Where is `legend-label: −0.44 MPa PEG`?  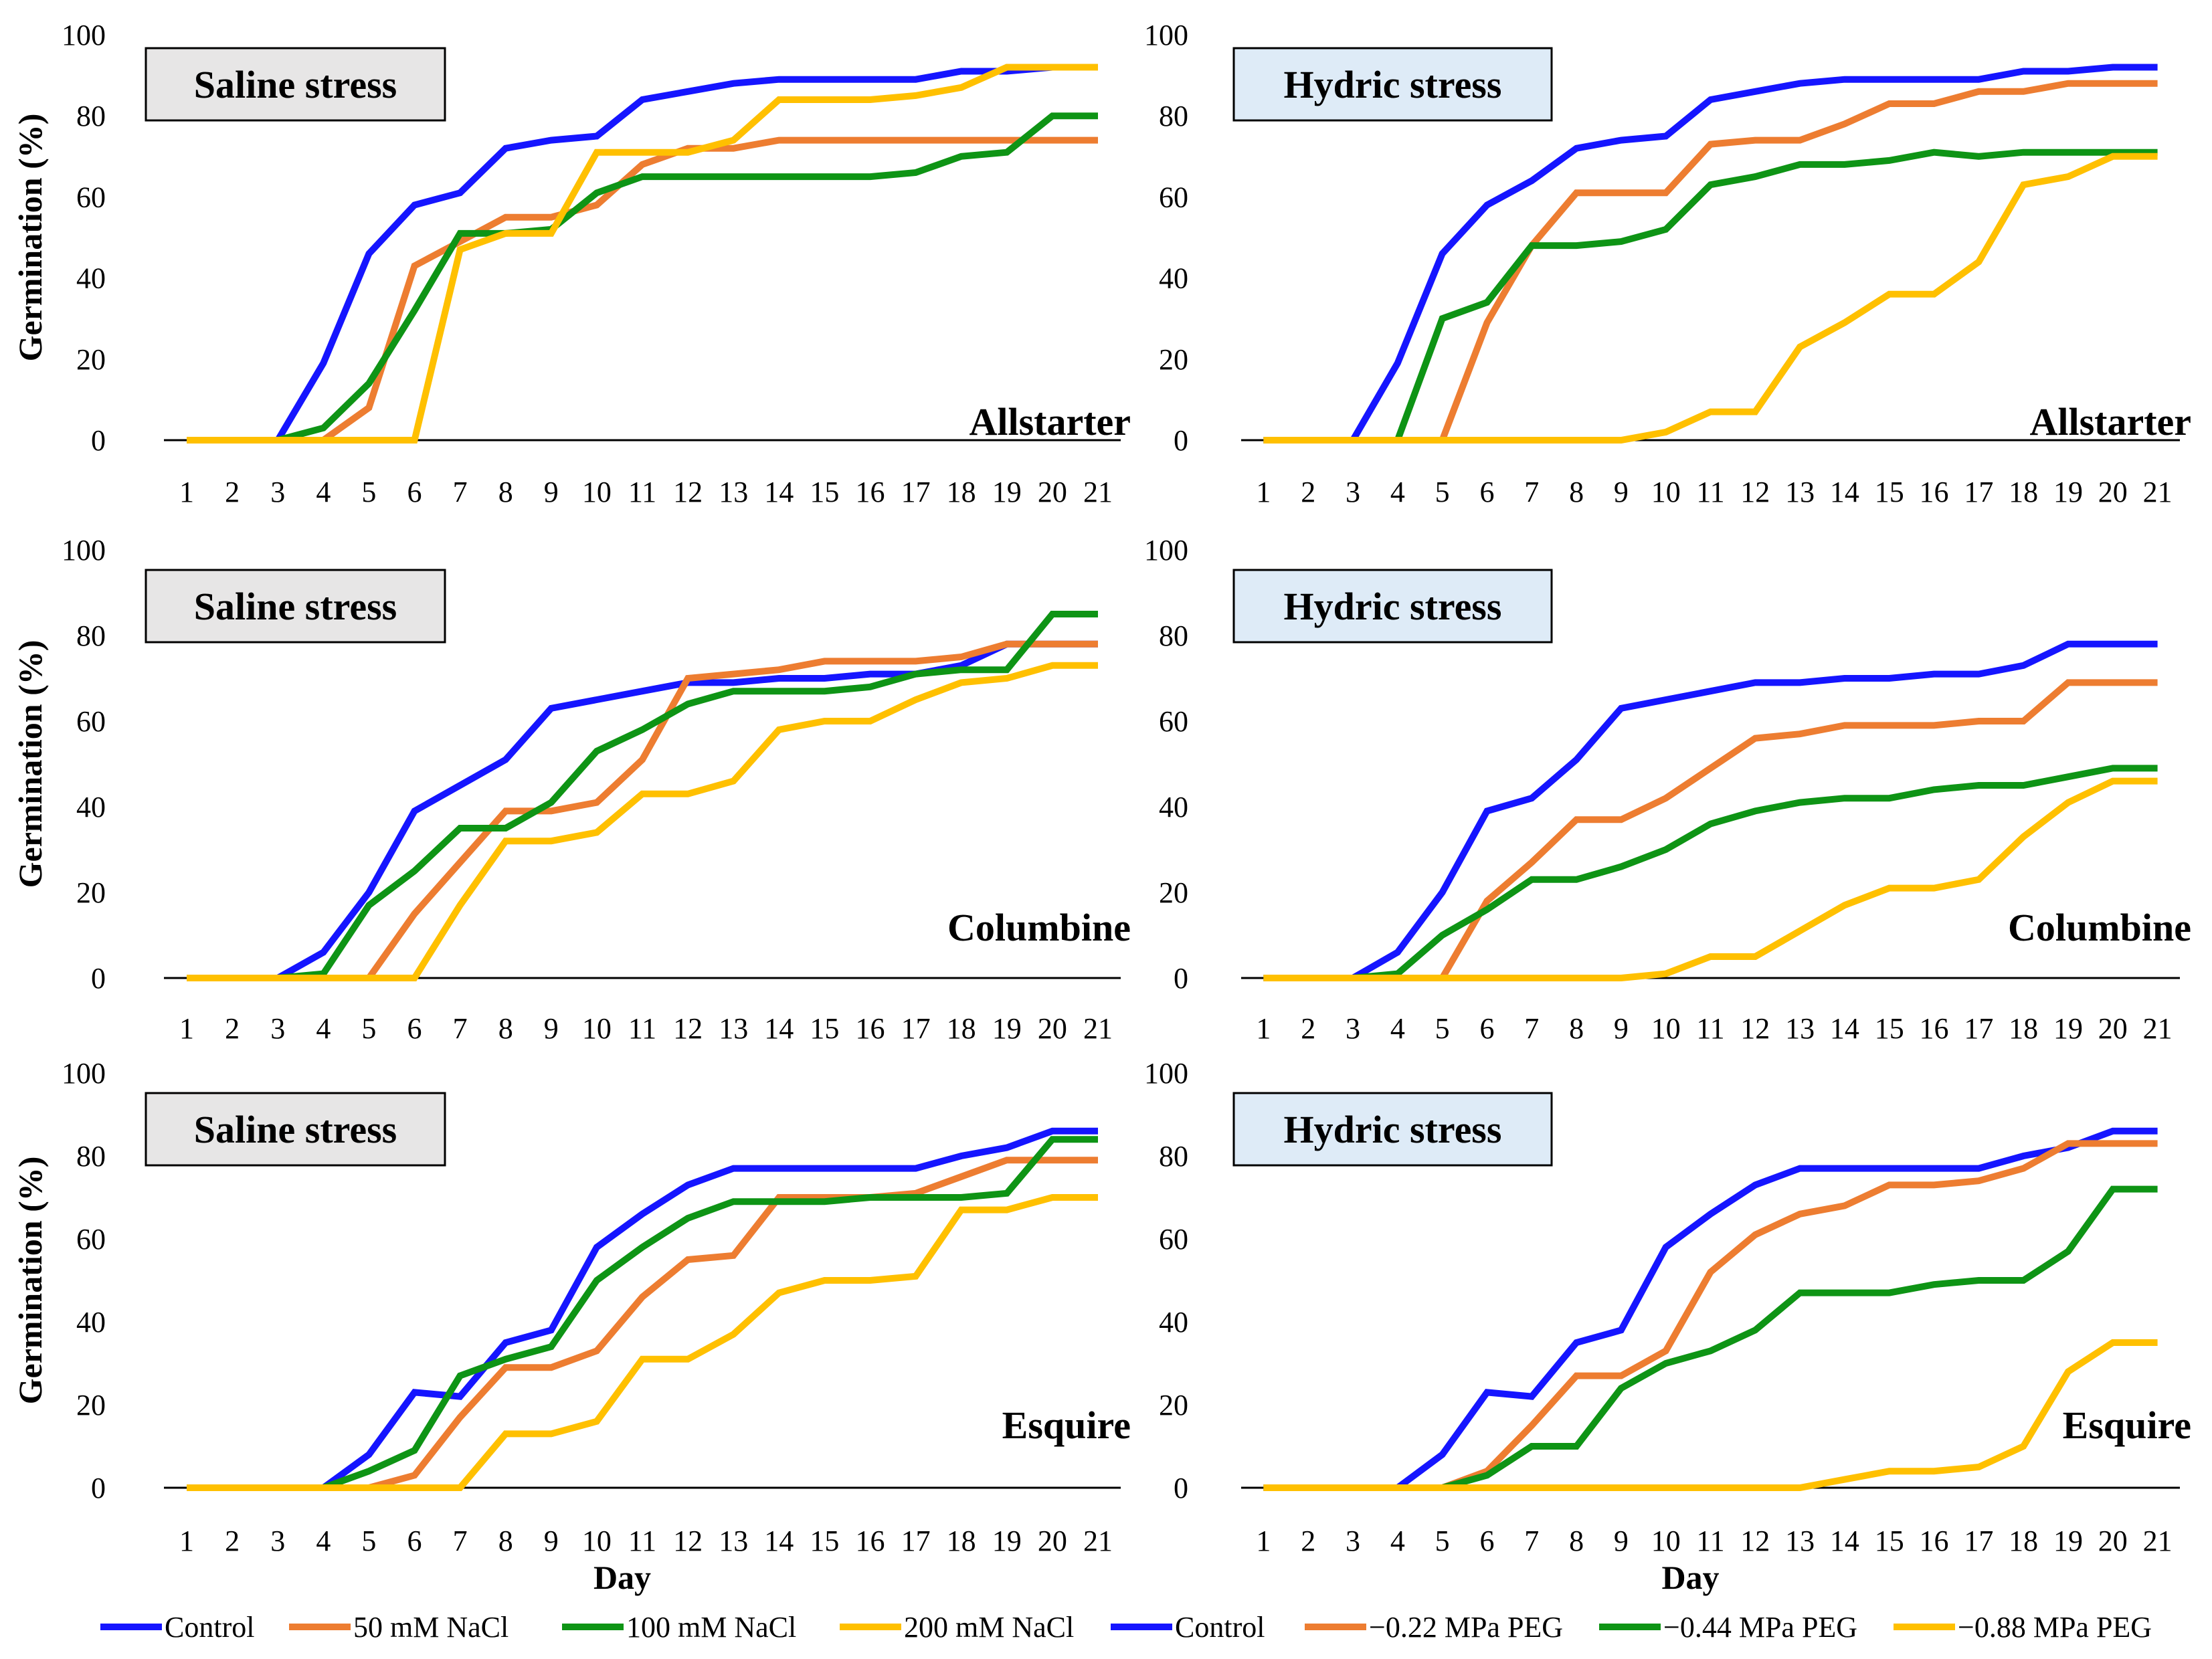
legend-label: −0.44 MPa PEG is located at coordinates (1760, 1627).